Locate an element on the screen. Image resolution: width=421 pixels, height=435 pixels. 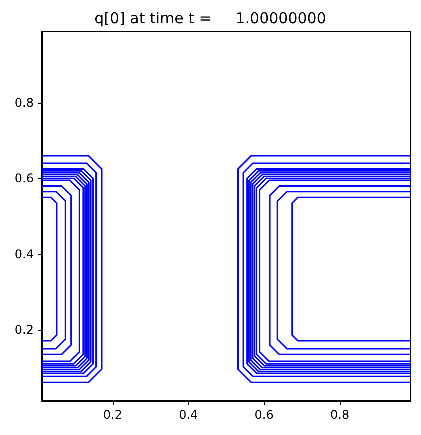
y-tick-label: 0.6 is located at coordinates (24, 179).